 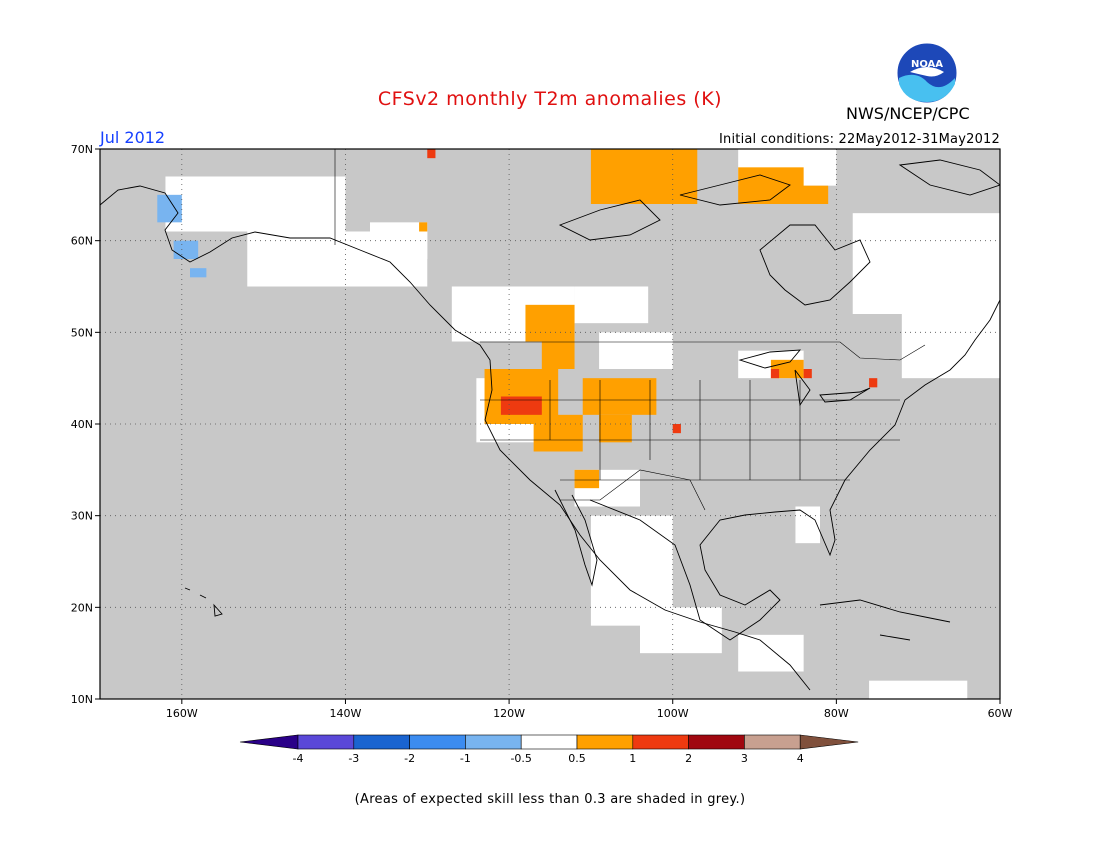 I want to click on lon-tick-label: 80W, so click(x=836, y=713).